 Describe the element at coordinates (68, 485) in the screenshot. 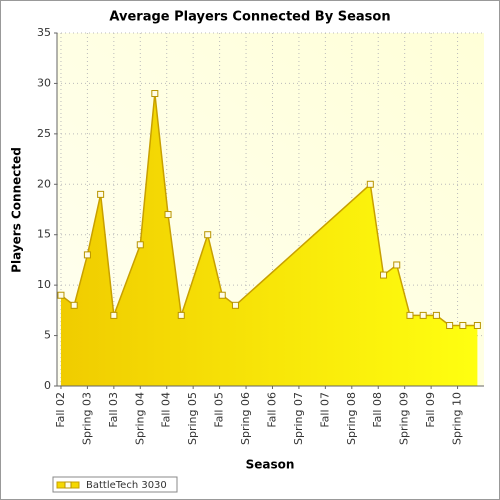

I see `legend-marker` at that location.